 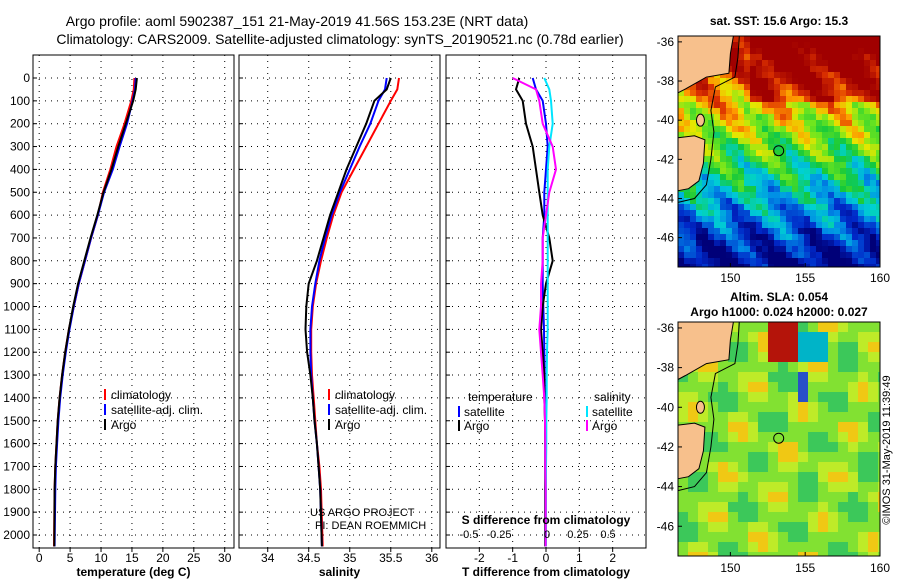 I want to click on series-line-climatology, so click(x=94, y=312).